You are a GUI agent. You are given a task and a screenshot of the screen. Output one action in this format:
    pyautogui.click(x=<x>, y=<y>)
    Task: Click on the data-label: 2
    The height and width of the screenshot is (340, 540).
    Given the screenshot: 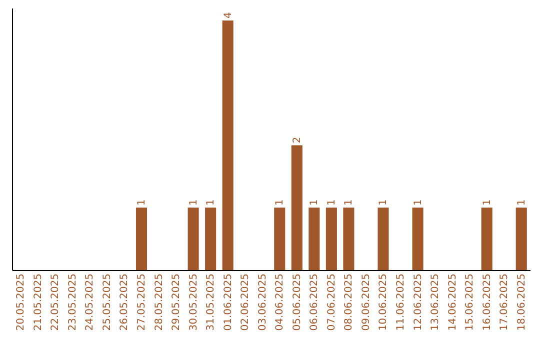 What is the action you would take?
    pyautogui.click(x=297, y=140)
    